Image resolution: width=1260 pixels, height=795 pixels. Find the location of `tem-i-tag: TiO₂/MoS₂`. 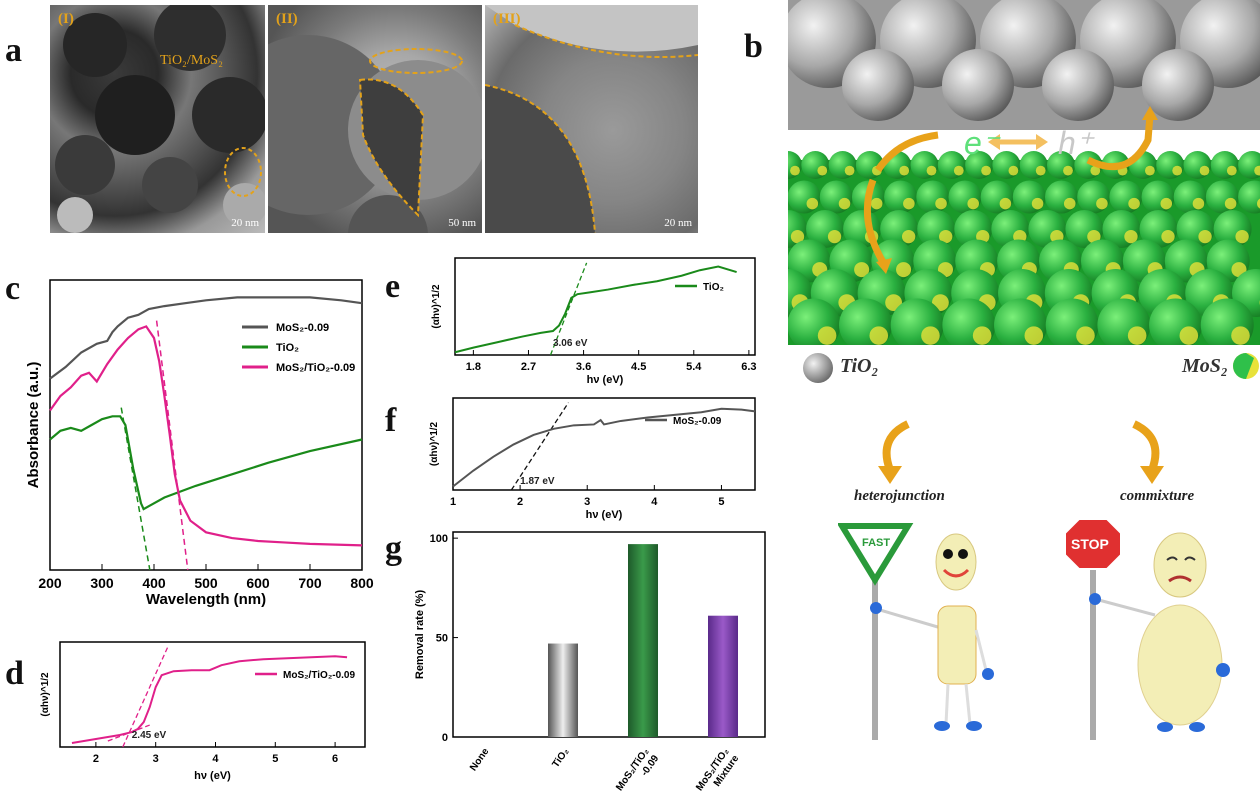

tem-i-tag: TiO₂/MoS₂ is located at coordinates (191, 60).